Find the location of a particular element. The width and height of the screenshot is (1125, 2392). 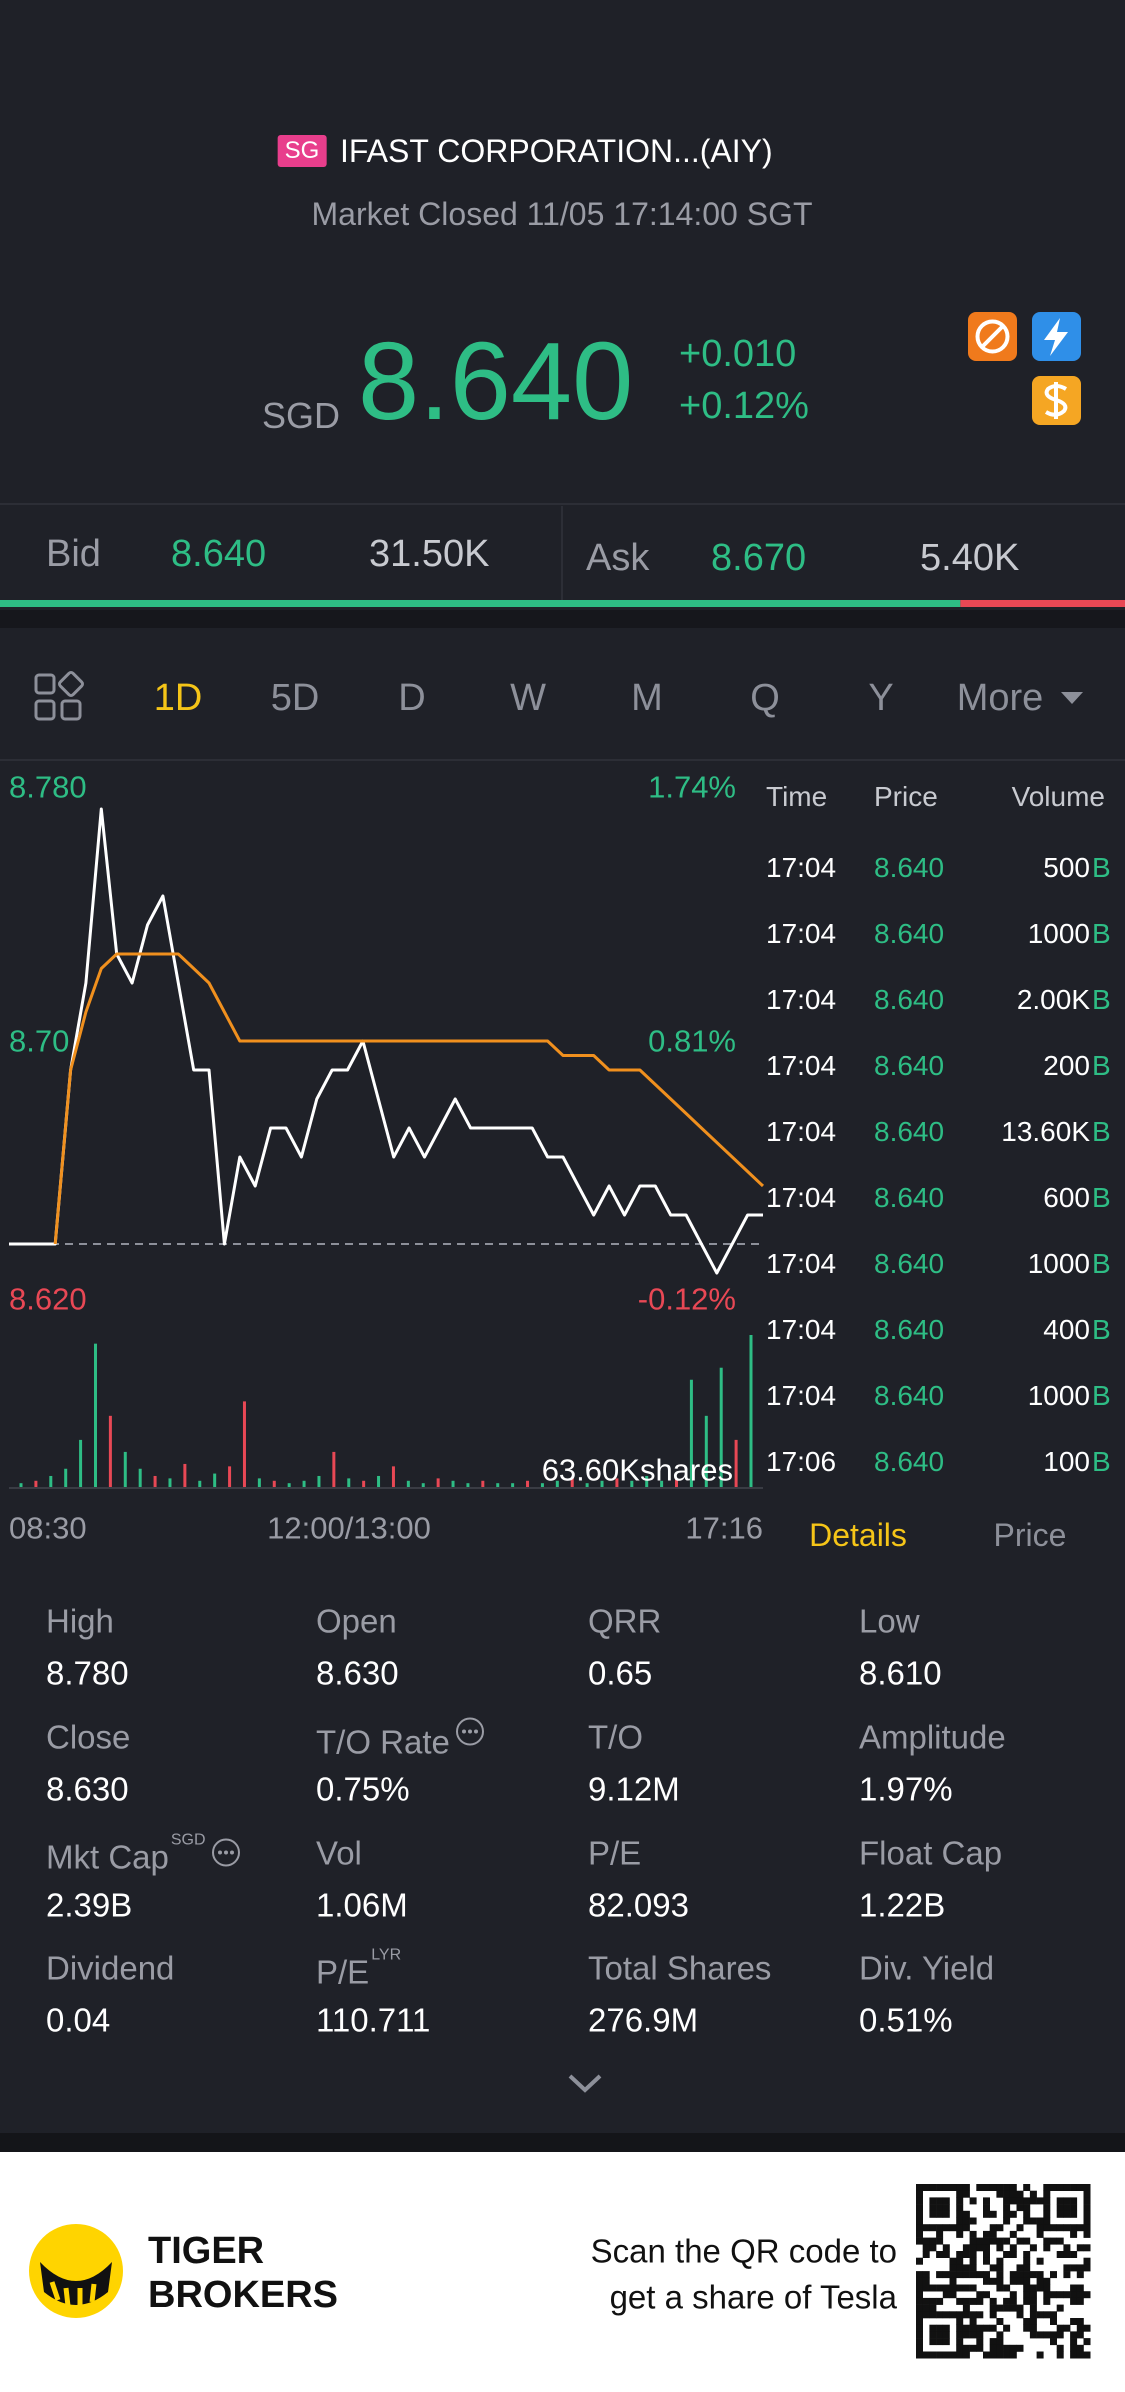

x-label: 17:16 is located at coordinates (724, 1528).